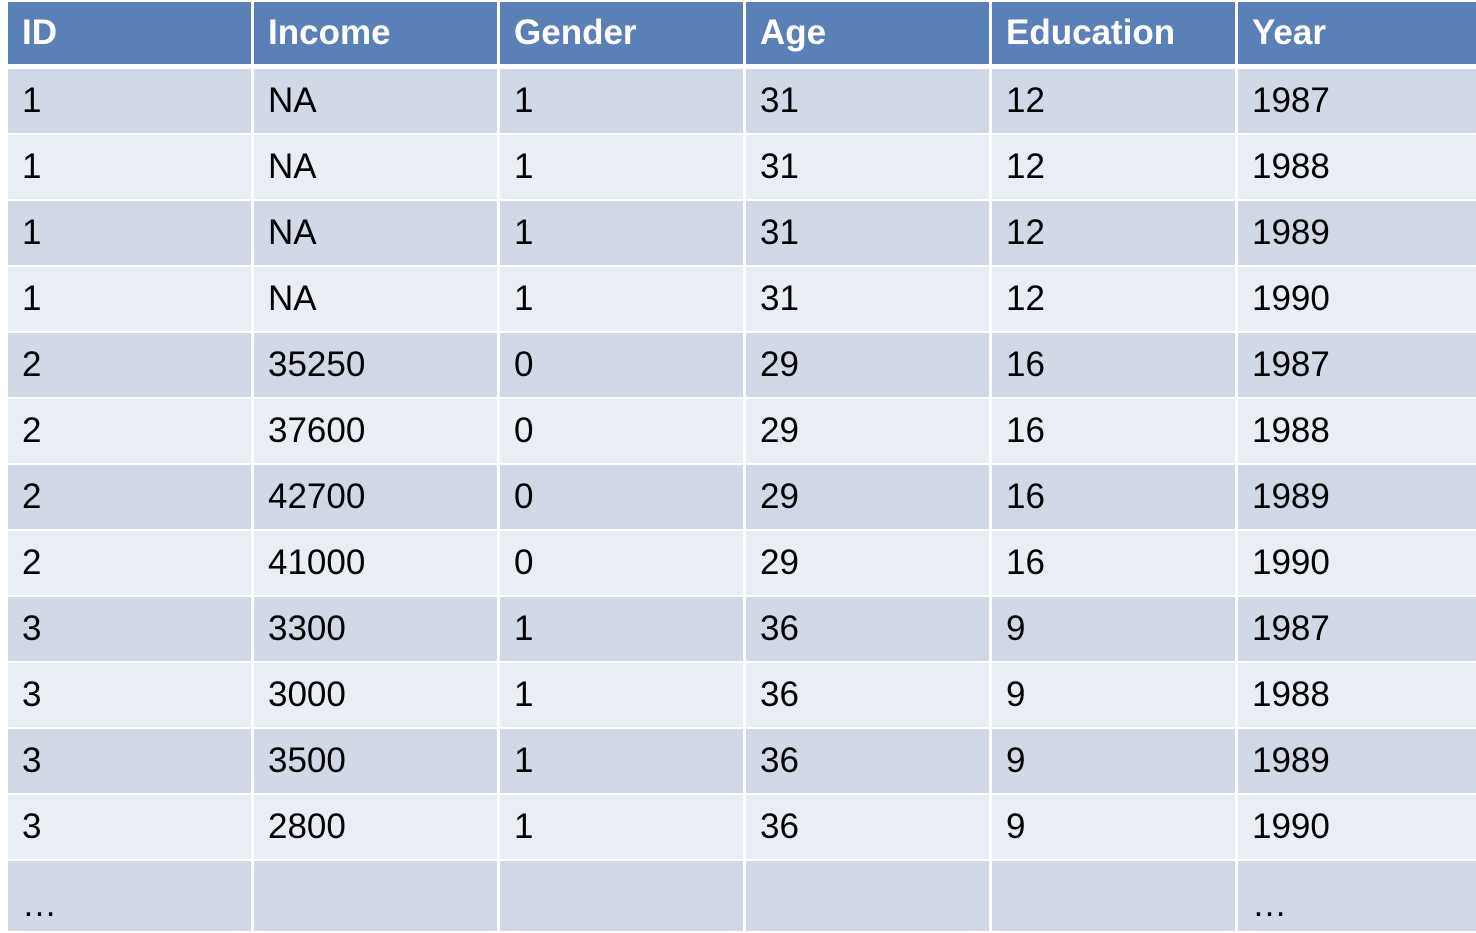  I want to click on table-row: 1 NA 1 31 12 1987, so click(740, 100).